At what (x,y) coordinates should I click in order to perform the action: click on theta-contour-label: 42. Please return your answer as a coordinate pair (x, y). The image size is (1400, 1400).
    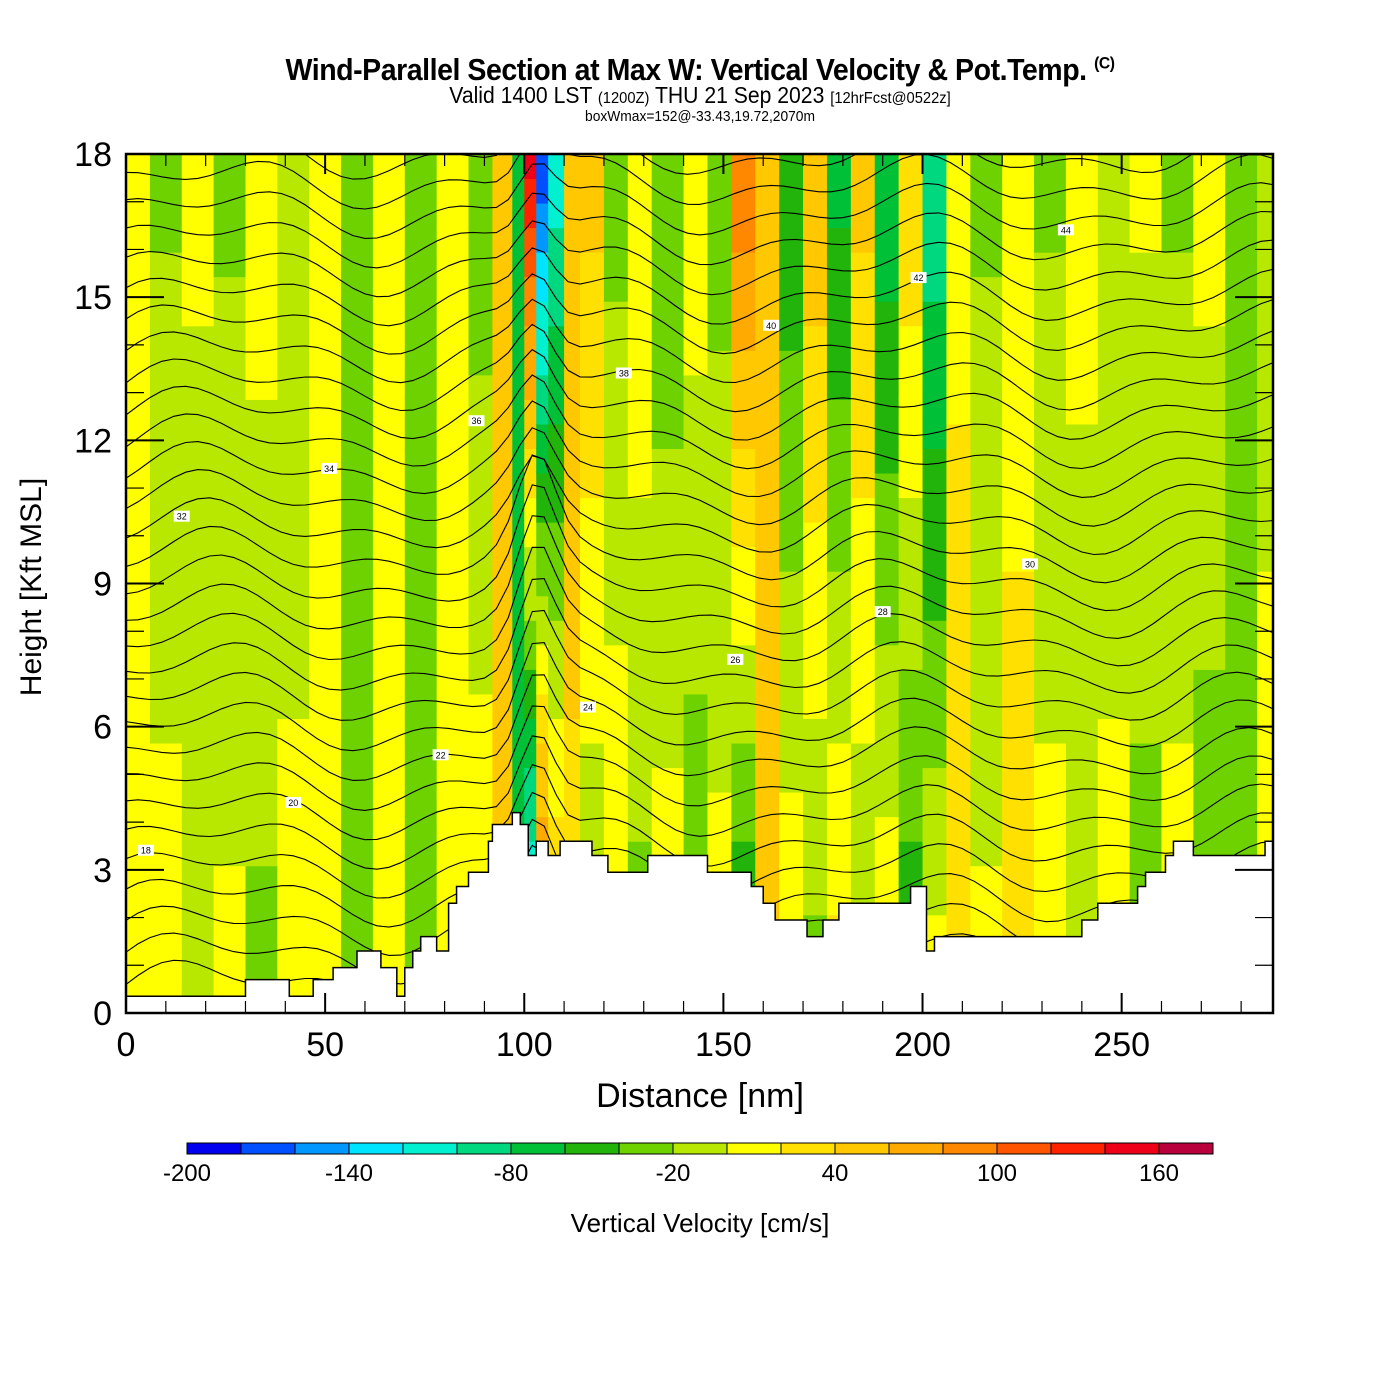
    Looking at the image, I should click on (918, 278).